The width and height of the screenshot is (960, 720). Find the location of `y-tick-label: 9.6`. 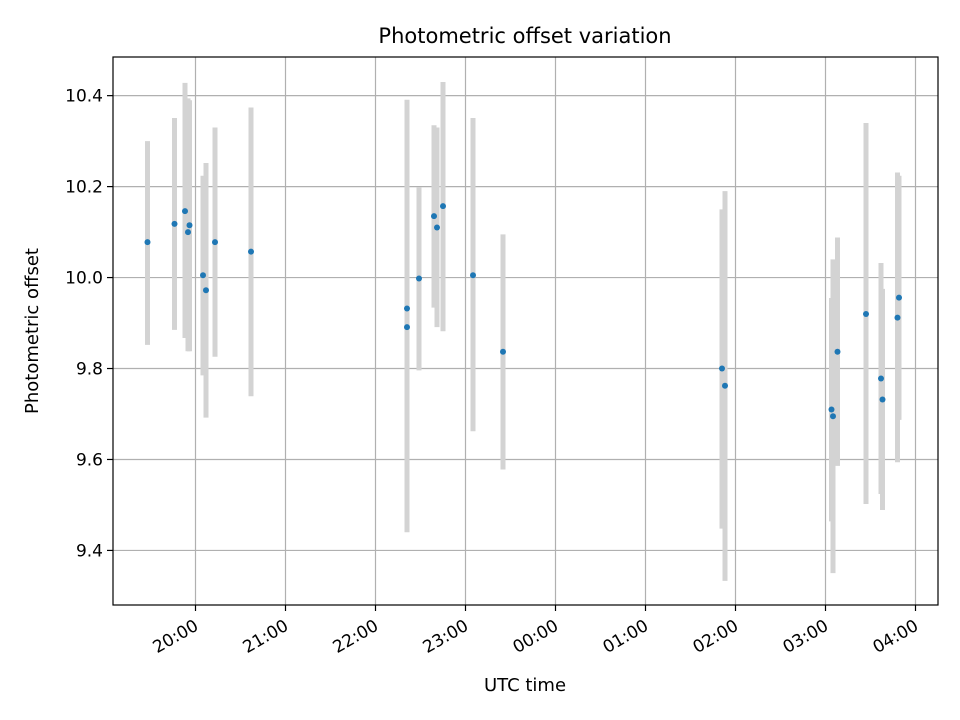

y-tick-label: 9.6 is located at coordinates (89, 460).